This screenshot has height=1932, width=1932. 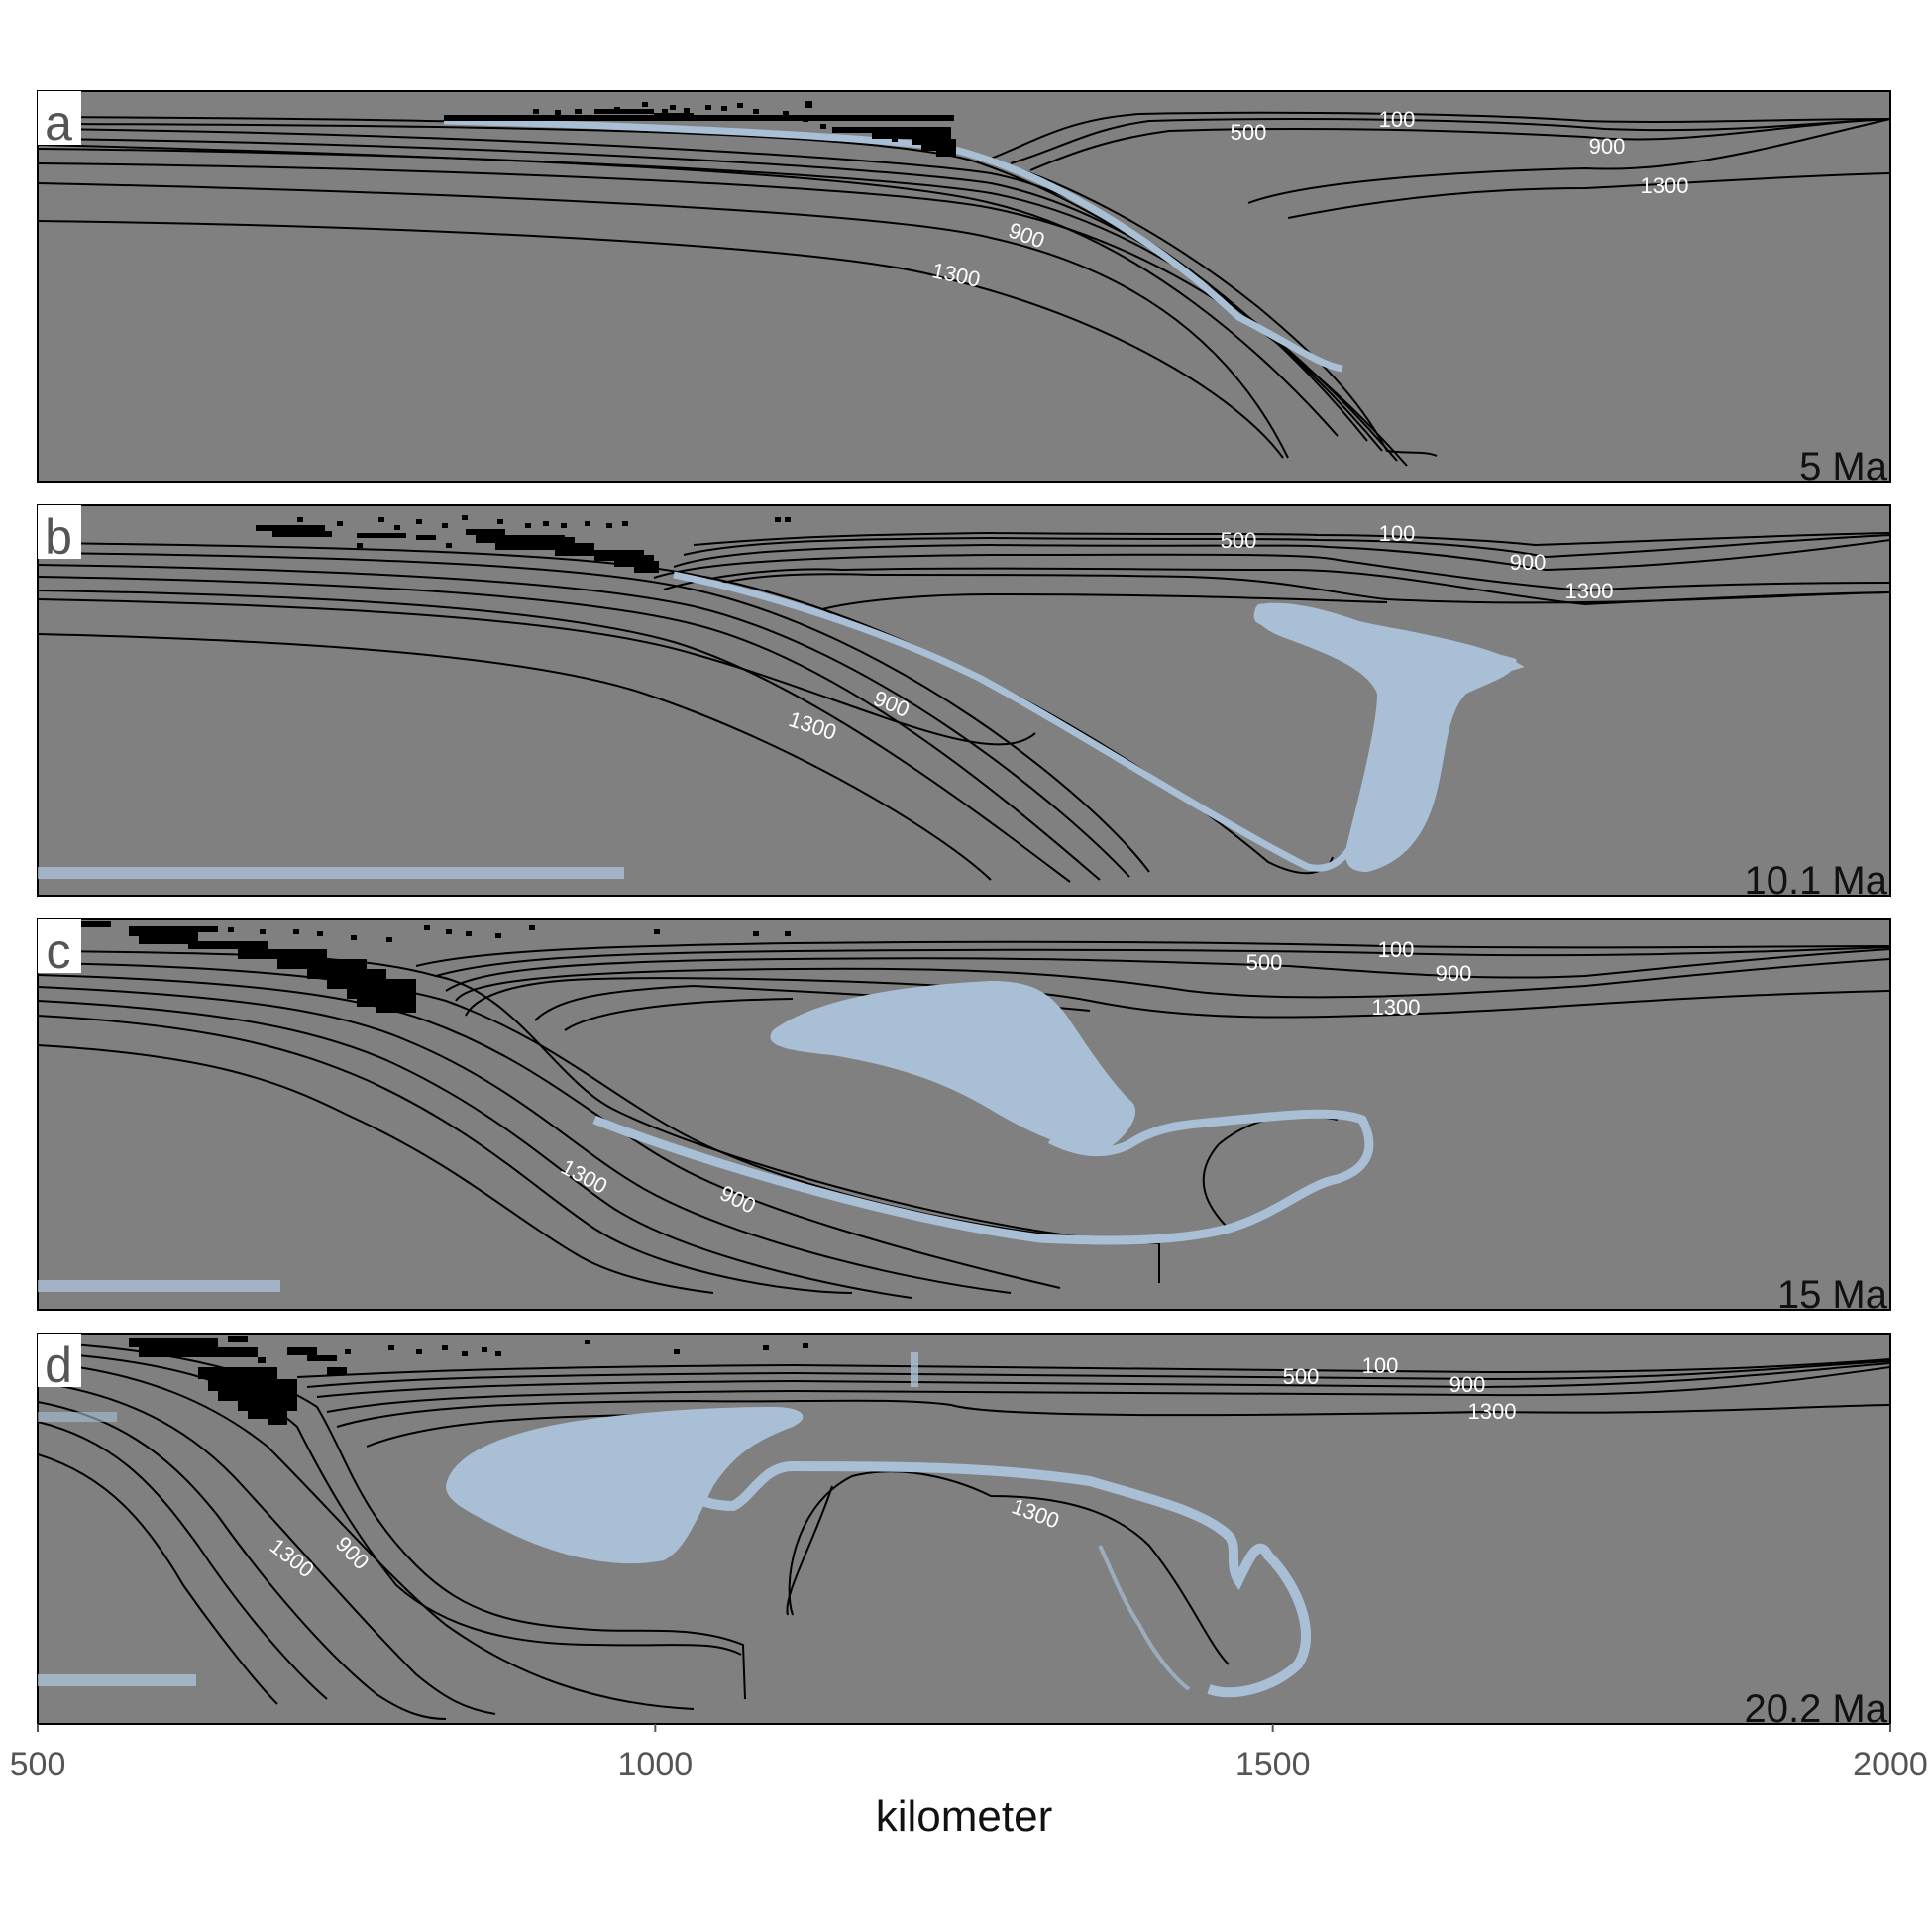 I want to click on panel-c-bottom-band, so click(x=159, y=1286).